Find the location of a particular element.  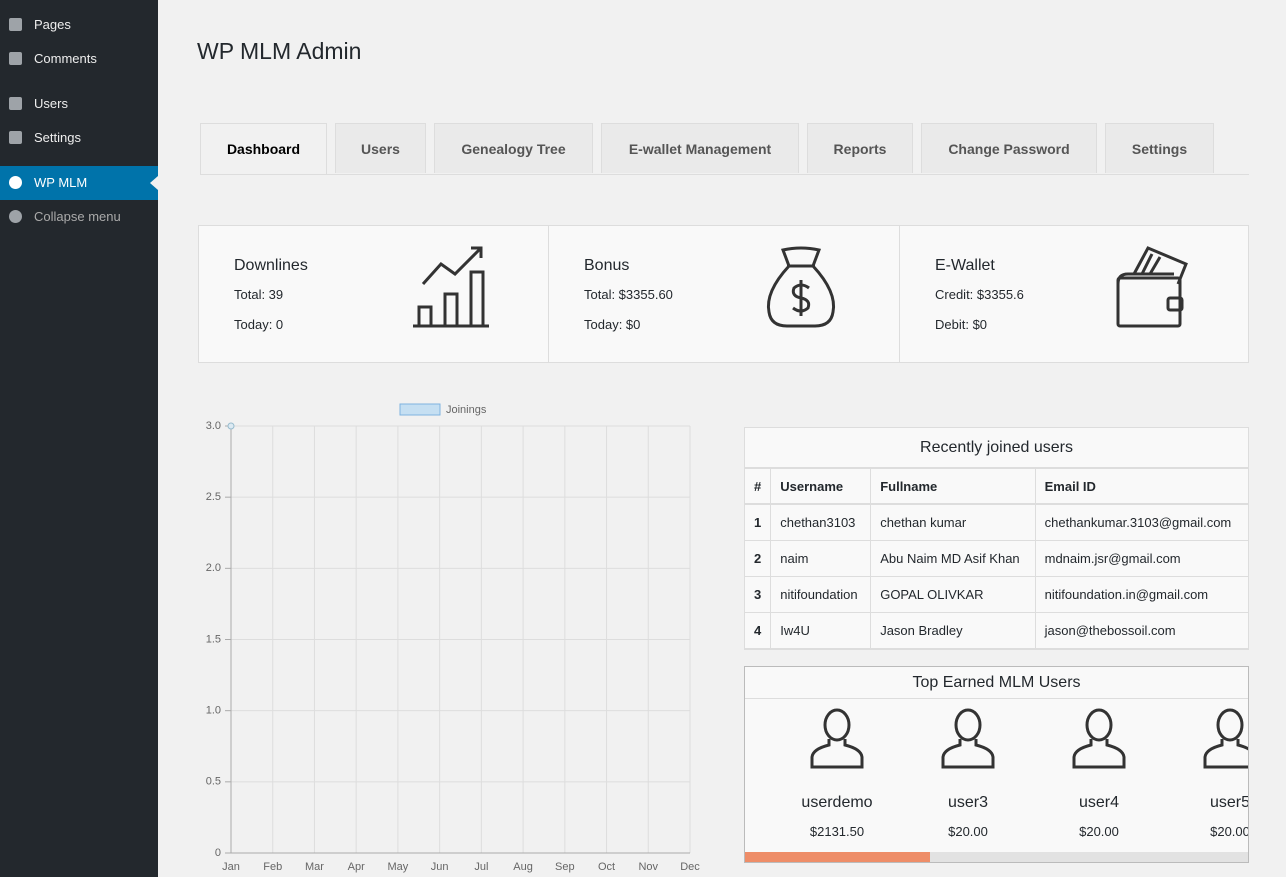

x-tick-label: Aug is located at coordinates (523, 867).